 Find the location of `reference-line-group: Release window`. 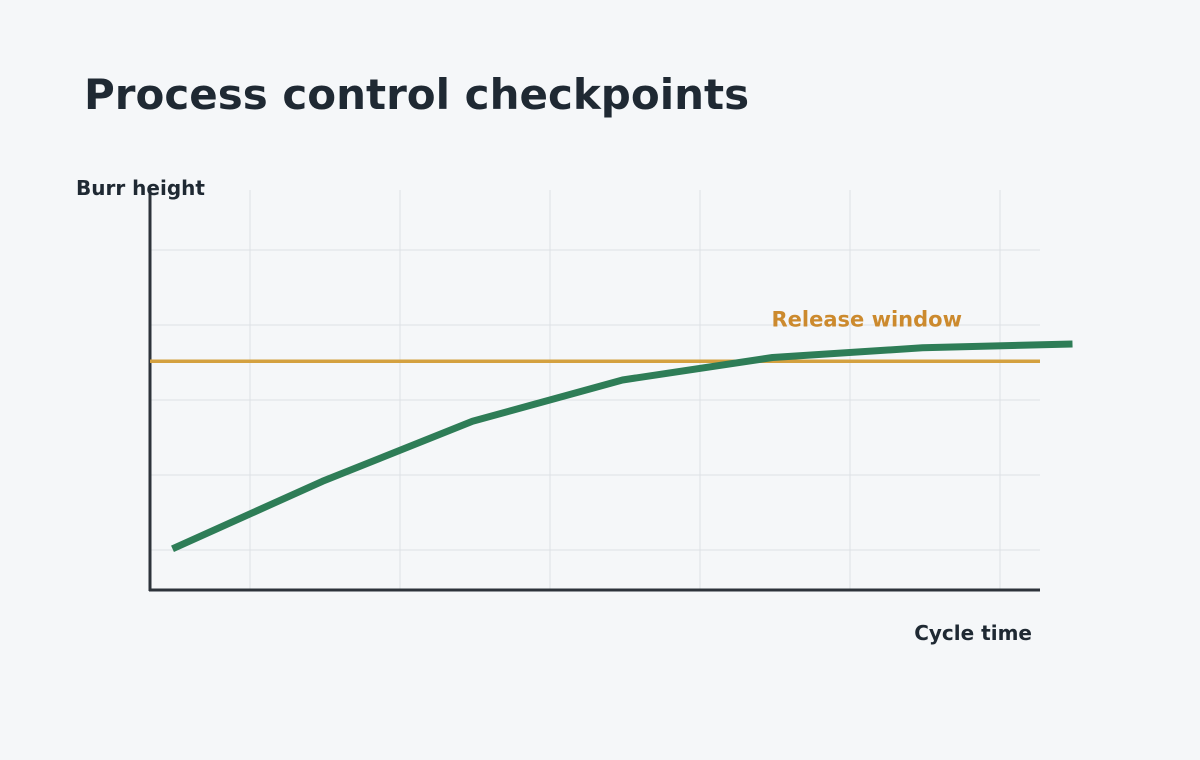

reference-line-group: Release window is located at coordinates (595, 335).